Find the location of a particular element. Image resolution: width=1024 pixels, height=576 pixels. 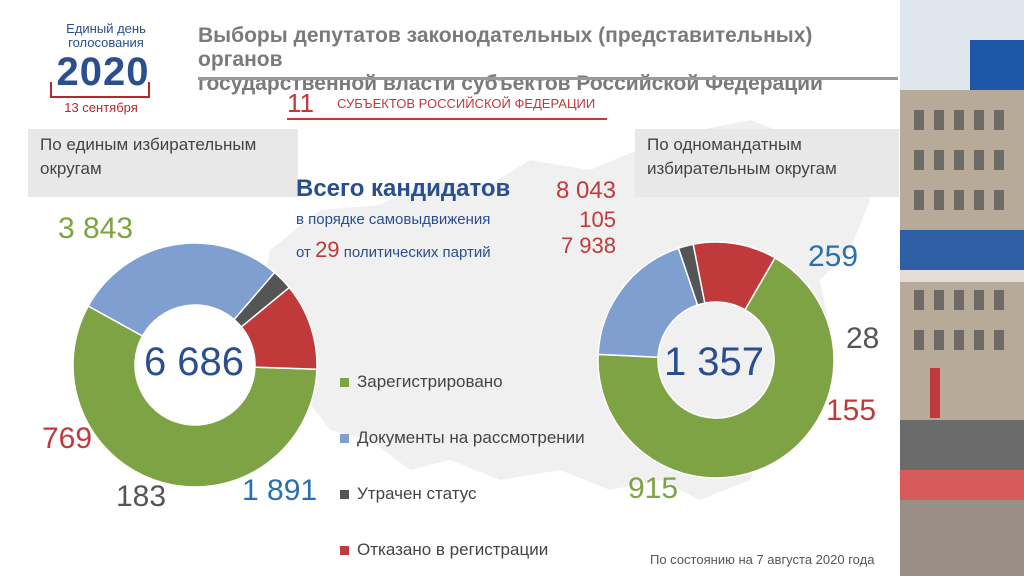

title-divider is located at coordinates (548, 78).